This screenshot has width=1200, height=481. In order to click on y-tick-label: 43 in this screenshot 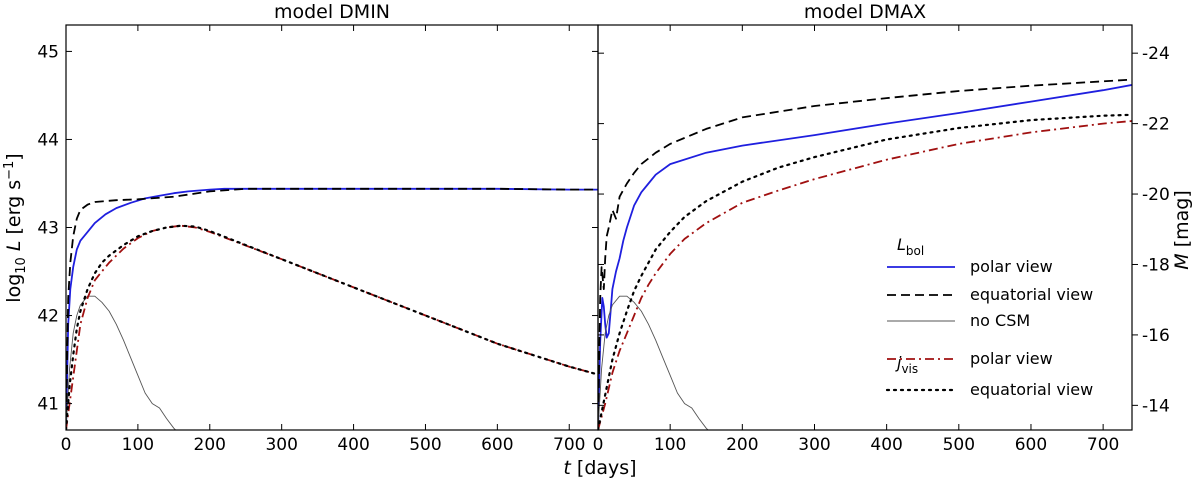, I will do `click(48, 229)`.